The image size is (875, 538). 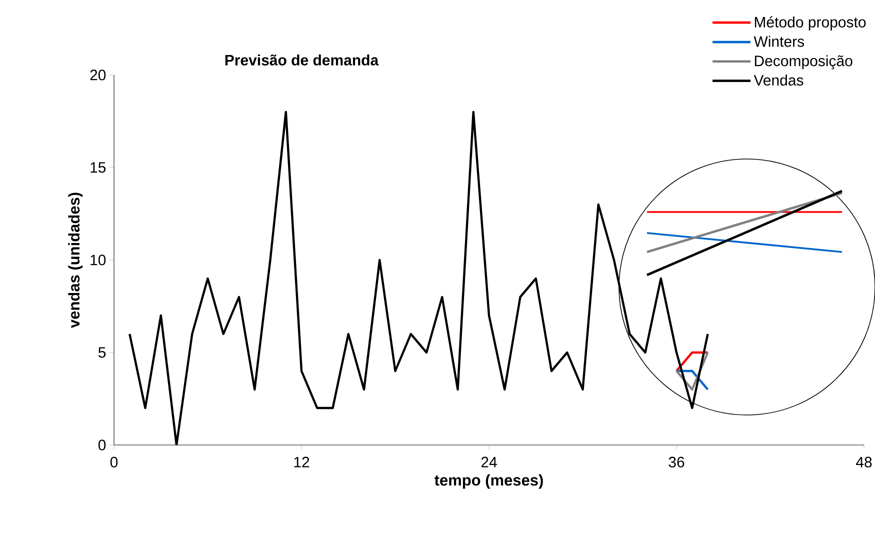 I want to click on legend-label: Decomposição, so click(x=803, y=62).